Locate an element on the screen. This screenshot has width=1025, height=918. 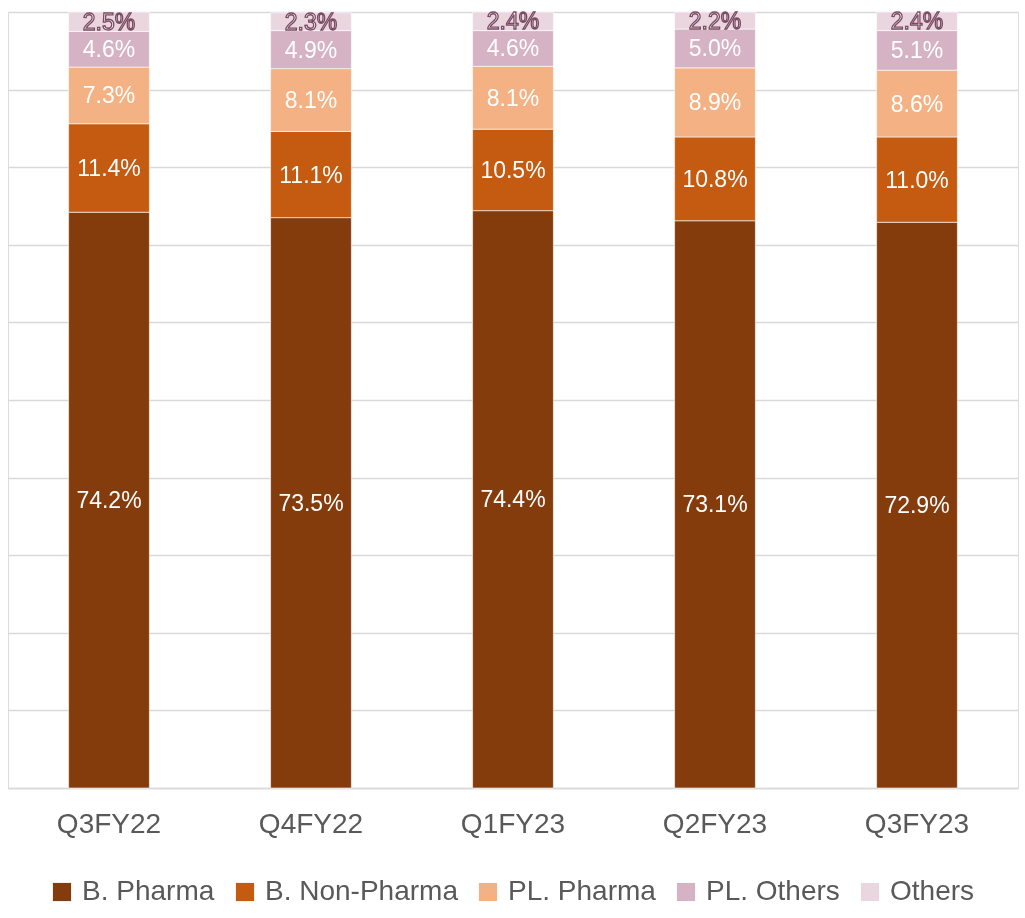
x-tick-label: Q3FY22 is located at coordinates (109, 823).